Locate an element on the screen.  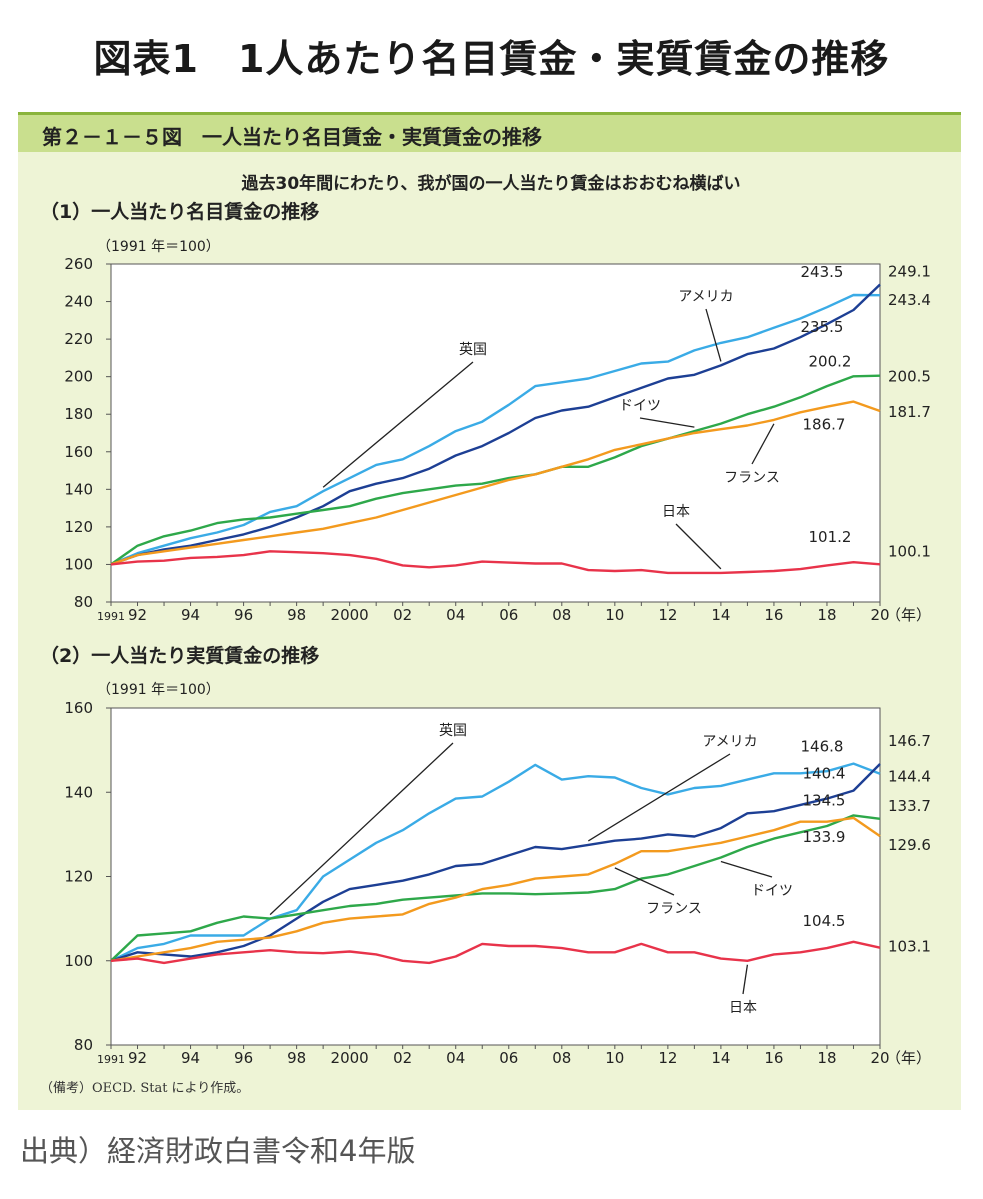
chart-title: （1）一人当たり名目賃金の推移 is located at coordinates (179, 211).